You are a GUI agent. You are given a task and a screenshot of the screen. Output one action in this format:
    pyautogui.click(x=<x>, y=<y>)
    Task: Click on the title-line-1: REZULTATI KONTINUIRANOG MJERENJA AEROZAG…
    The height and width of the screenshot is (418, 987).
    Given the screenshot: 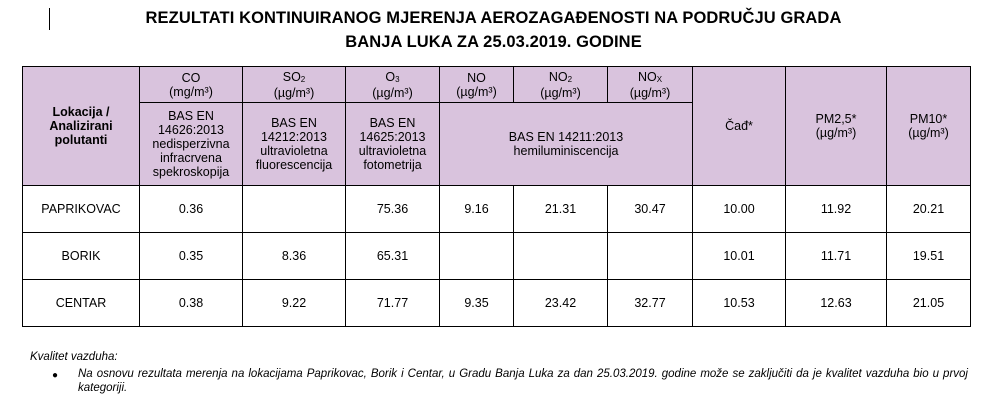 What is the action you would take?
    pyautogui.click(x=493, y=18)
    